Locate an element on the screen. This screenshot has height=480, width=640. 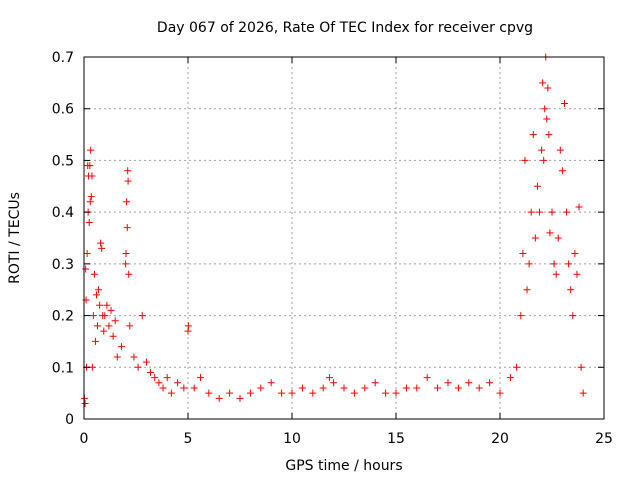
y-tick-label: 0.3 is located at coordinates (63, 265).